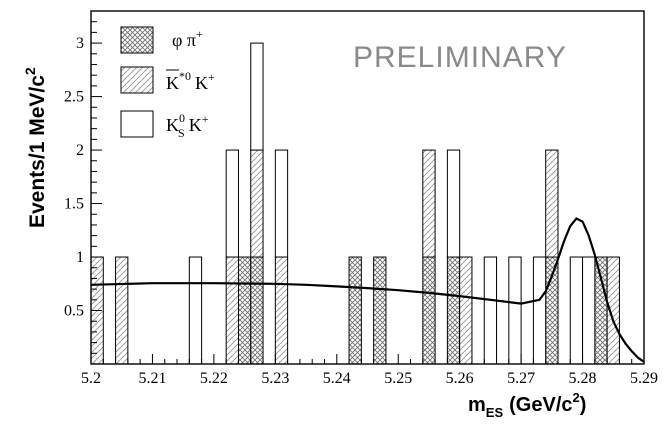 The width and height of the screenshot is (664, 426). I want to click on x-tick-label: 5.27, so click(521, 378).